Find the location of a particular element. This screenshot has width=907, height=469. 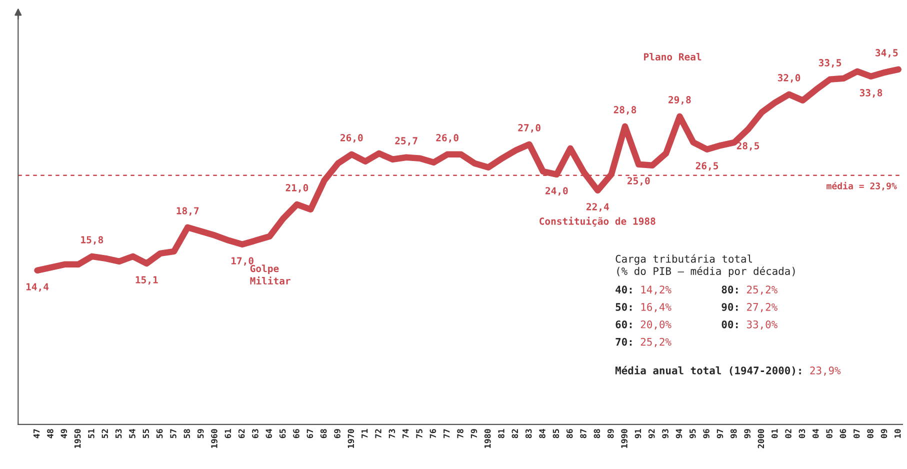

x-tick-label: 68 is located at coordinates (323, 433).